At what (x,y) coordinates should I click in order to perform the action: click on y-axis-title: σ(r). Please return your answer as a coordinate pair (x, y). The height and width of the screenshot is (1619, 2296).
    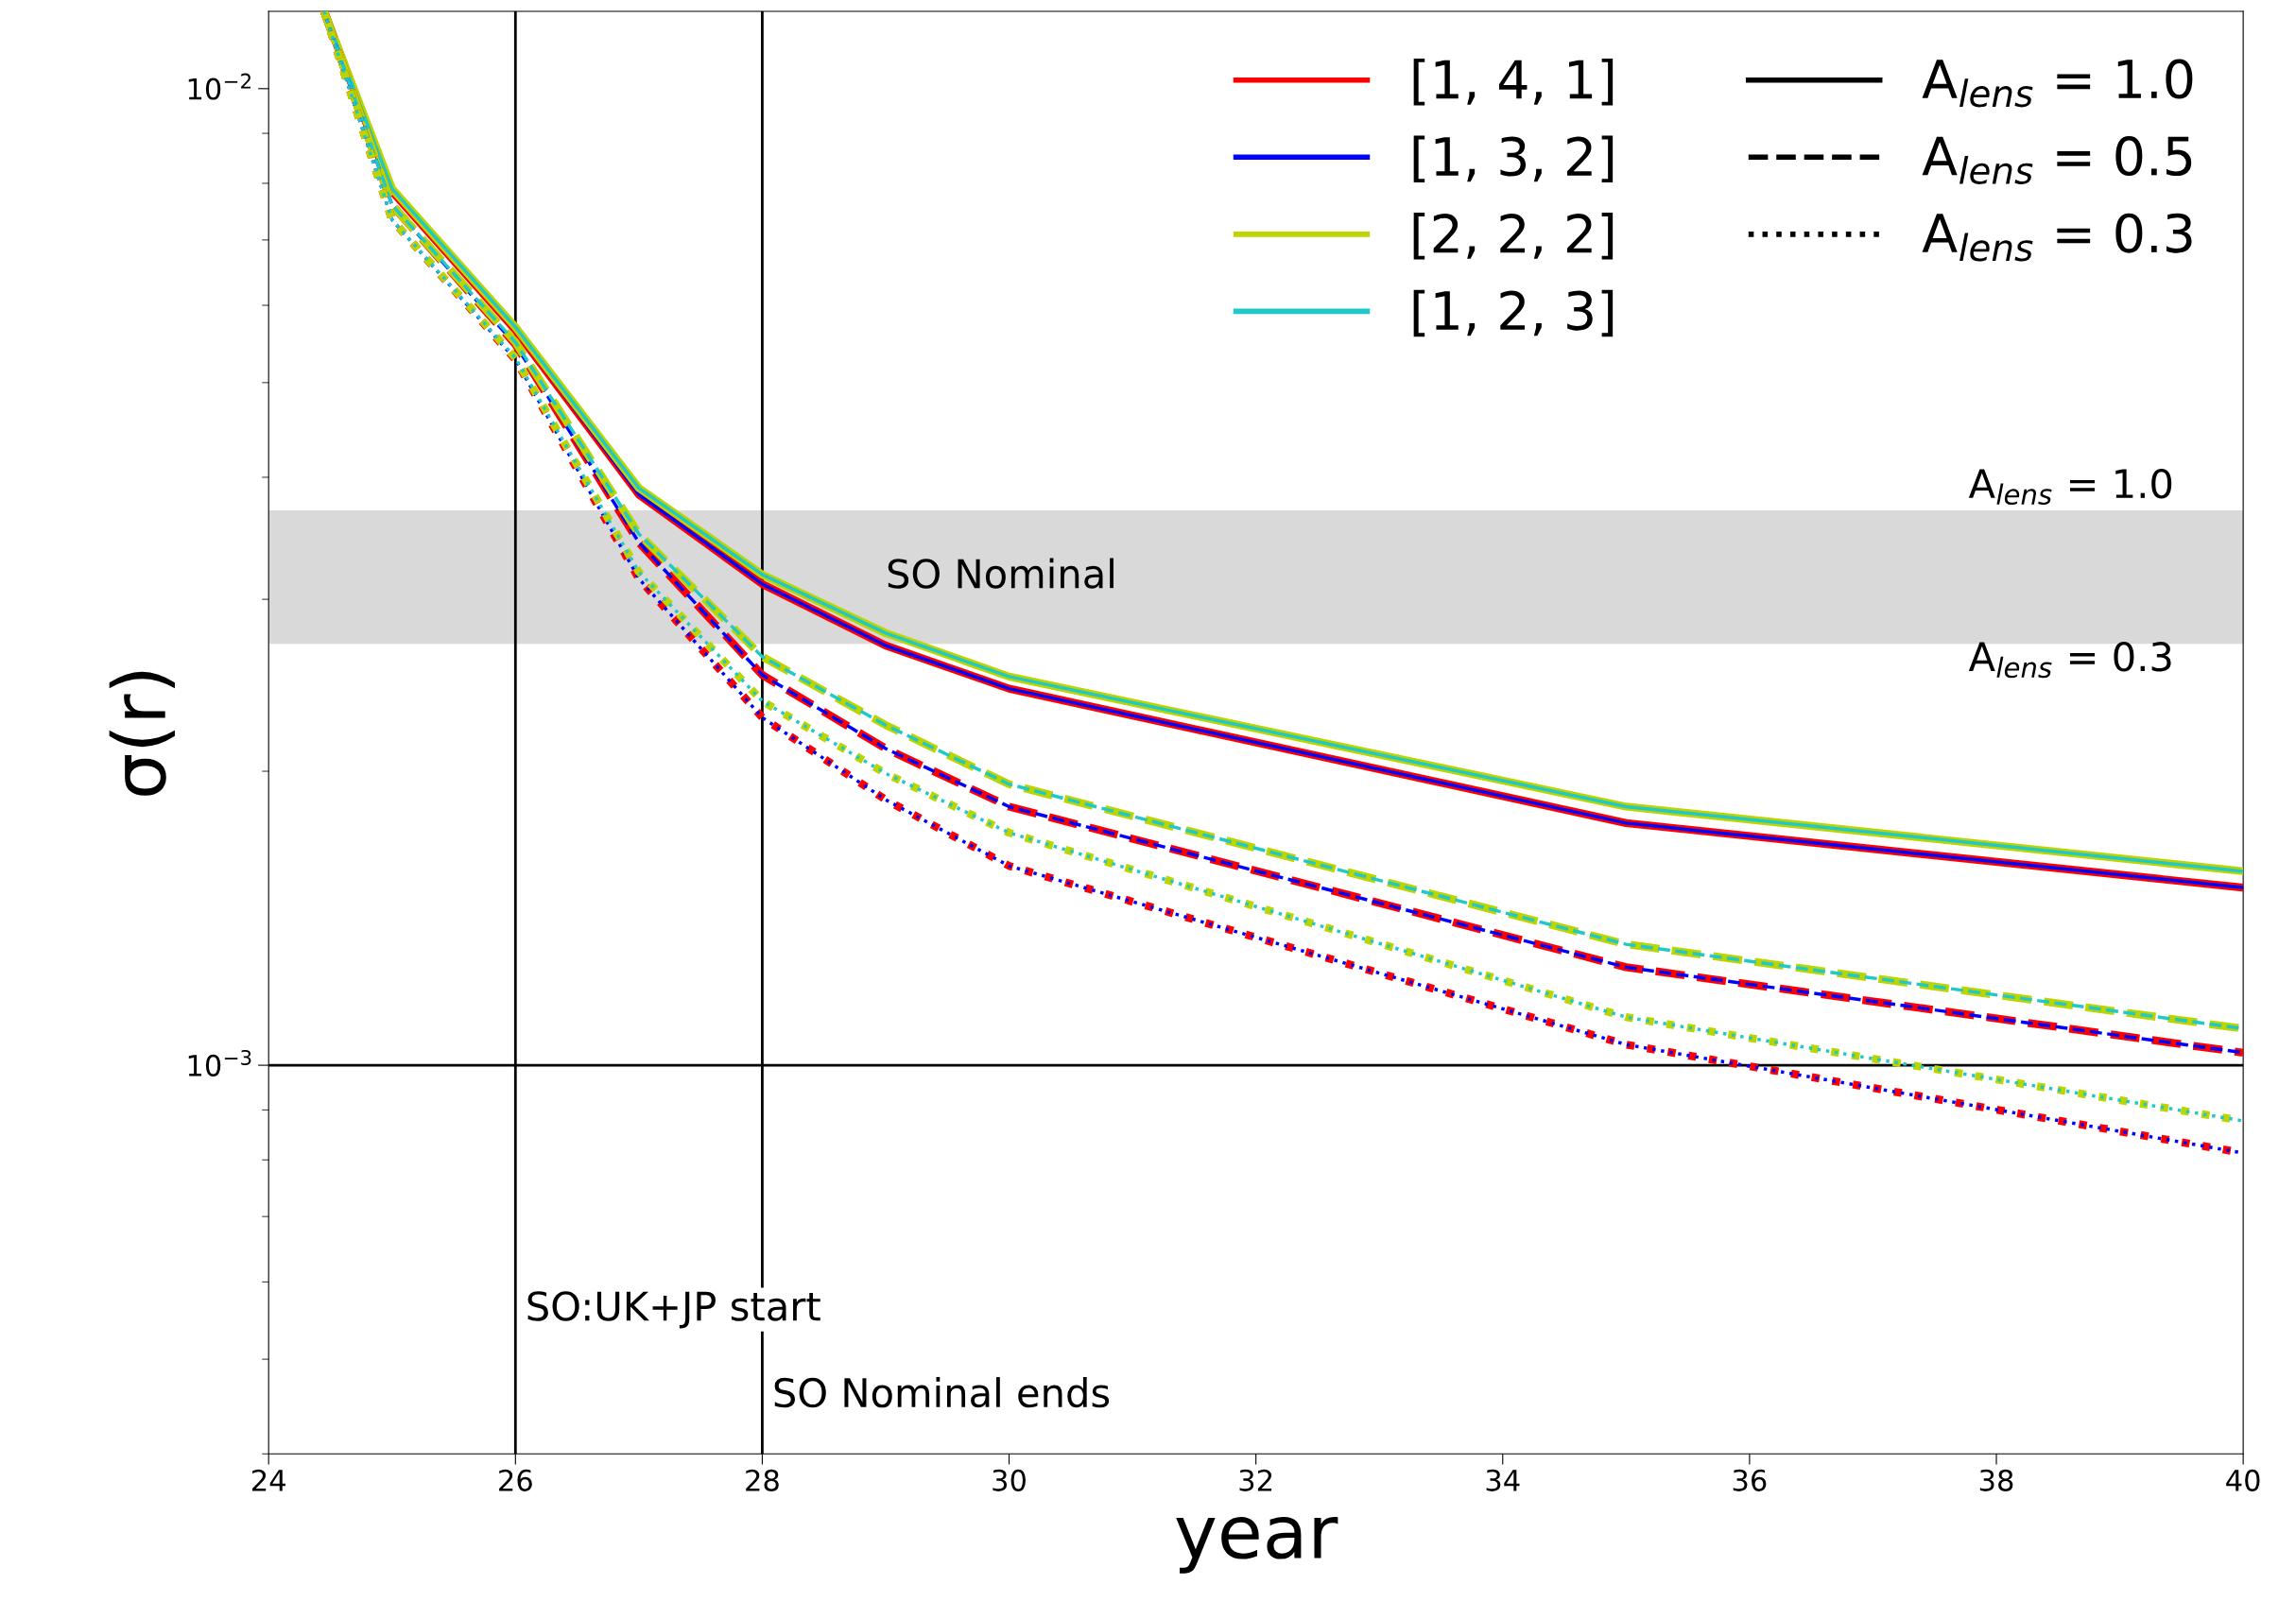
    Looking at the image, I should click on (142, 733).